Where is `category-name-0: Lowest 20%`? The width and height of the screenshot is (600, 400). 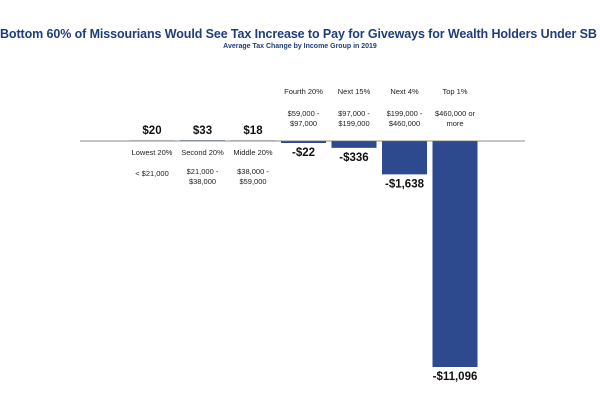 category-name-0: Lowest 20% is located at coordinates (152, 152).